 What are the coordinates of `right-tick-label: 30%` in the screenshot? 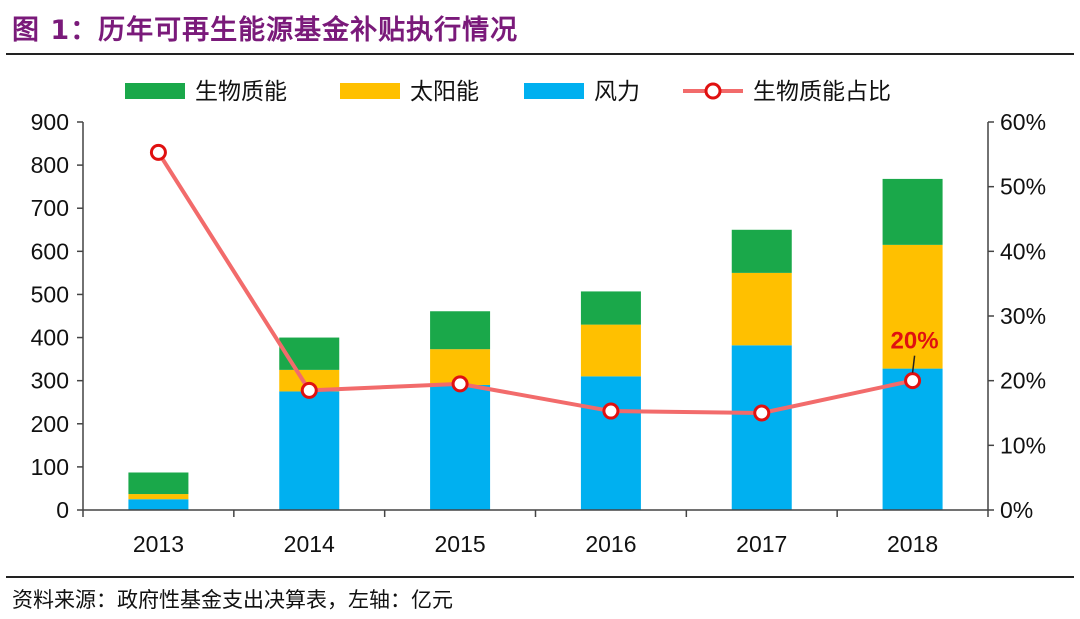 It's located at (1023, 316).